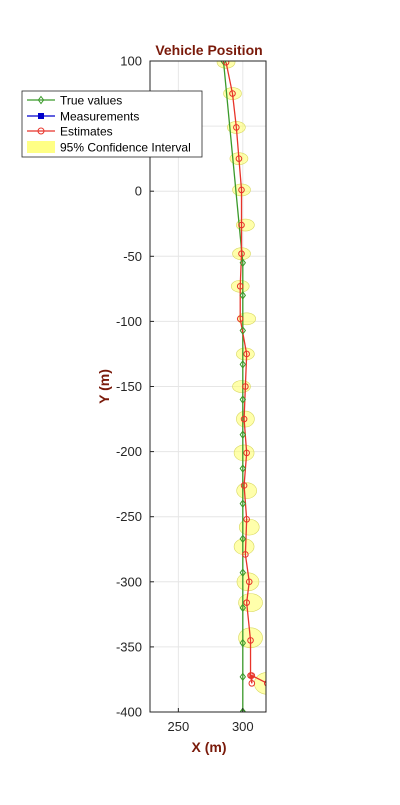  Describe the element at coordinates (129, 581) in the screenshot. I see `y-tick-label: -300` at that location.